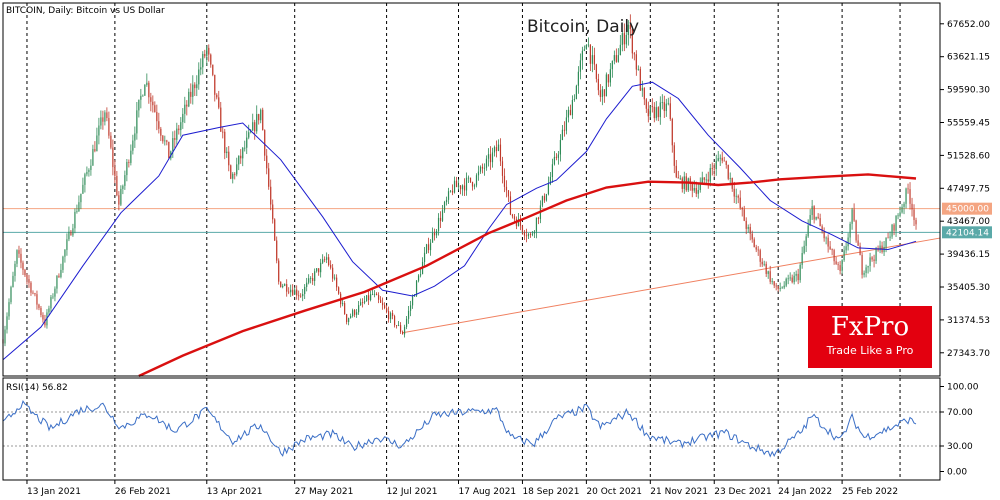  Describe the element at coordinates (968, 222) in the screenshot. I see `price-tick-label: 43467.00` at that location.